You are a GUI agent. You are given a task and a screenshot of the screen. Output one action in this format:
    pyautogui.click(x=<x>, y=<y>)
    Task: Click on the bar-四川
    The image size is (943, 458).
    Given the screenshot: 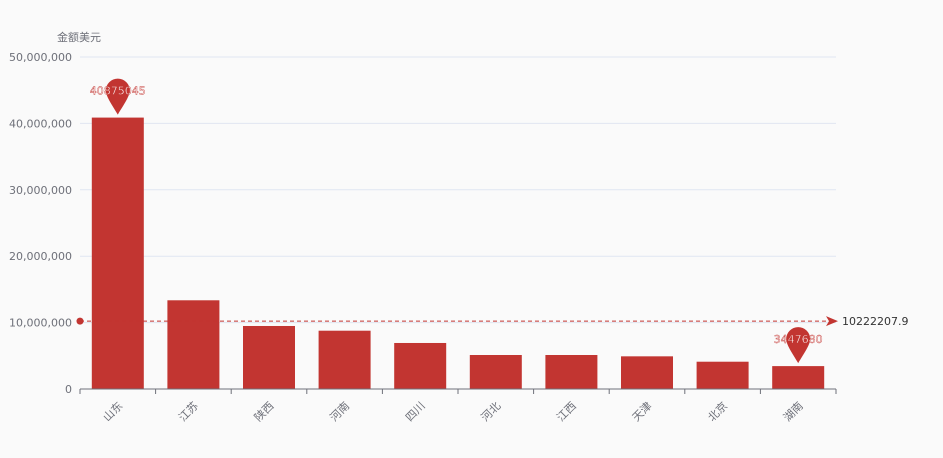 What is the action you would take?
    pyautogui.click(x=420, y=365)
    